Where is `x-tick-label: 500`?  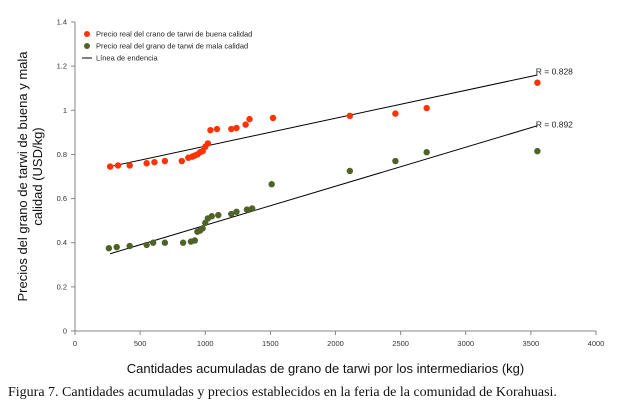
x-tick-label: 500 is located at coordinates (140, 343).